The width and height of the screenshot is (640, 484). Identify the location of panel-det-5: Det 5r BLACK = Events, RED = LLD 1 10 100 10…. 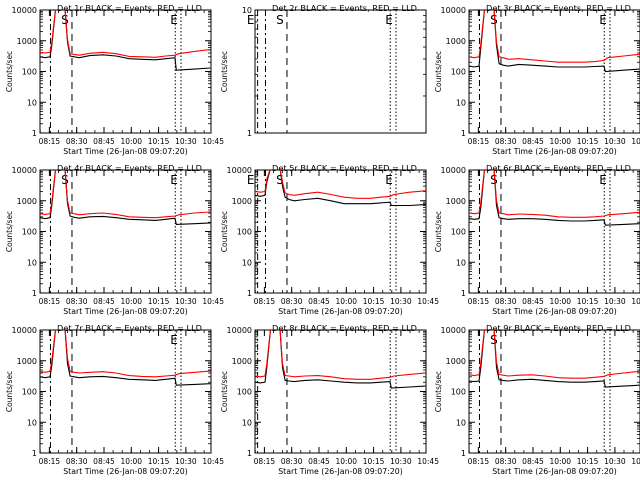
(329, 239).